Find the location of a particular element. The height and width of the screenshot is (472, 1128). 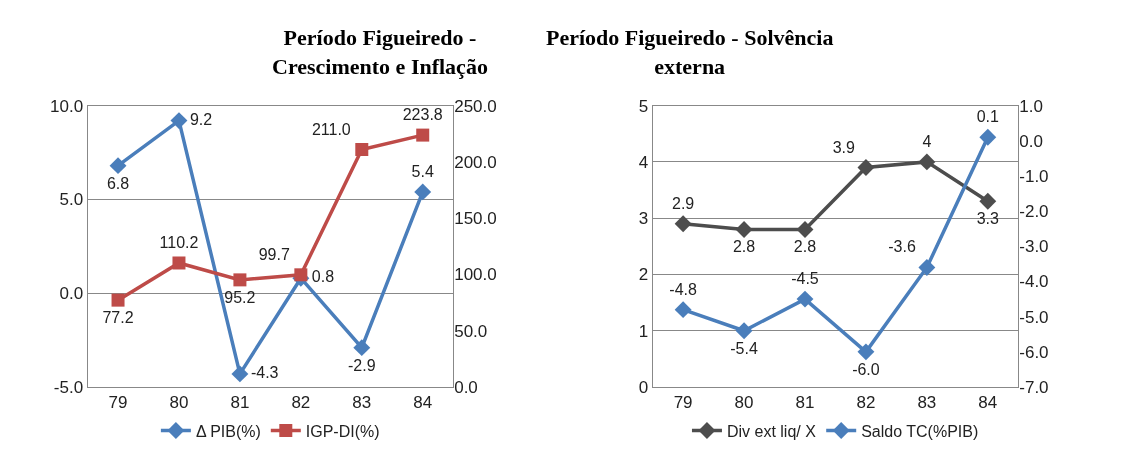

data-label: 2.9 is located at coordinates (683, 203).